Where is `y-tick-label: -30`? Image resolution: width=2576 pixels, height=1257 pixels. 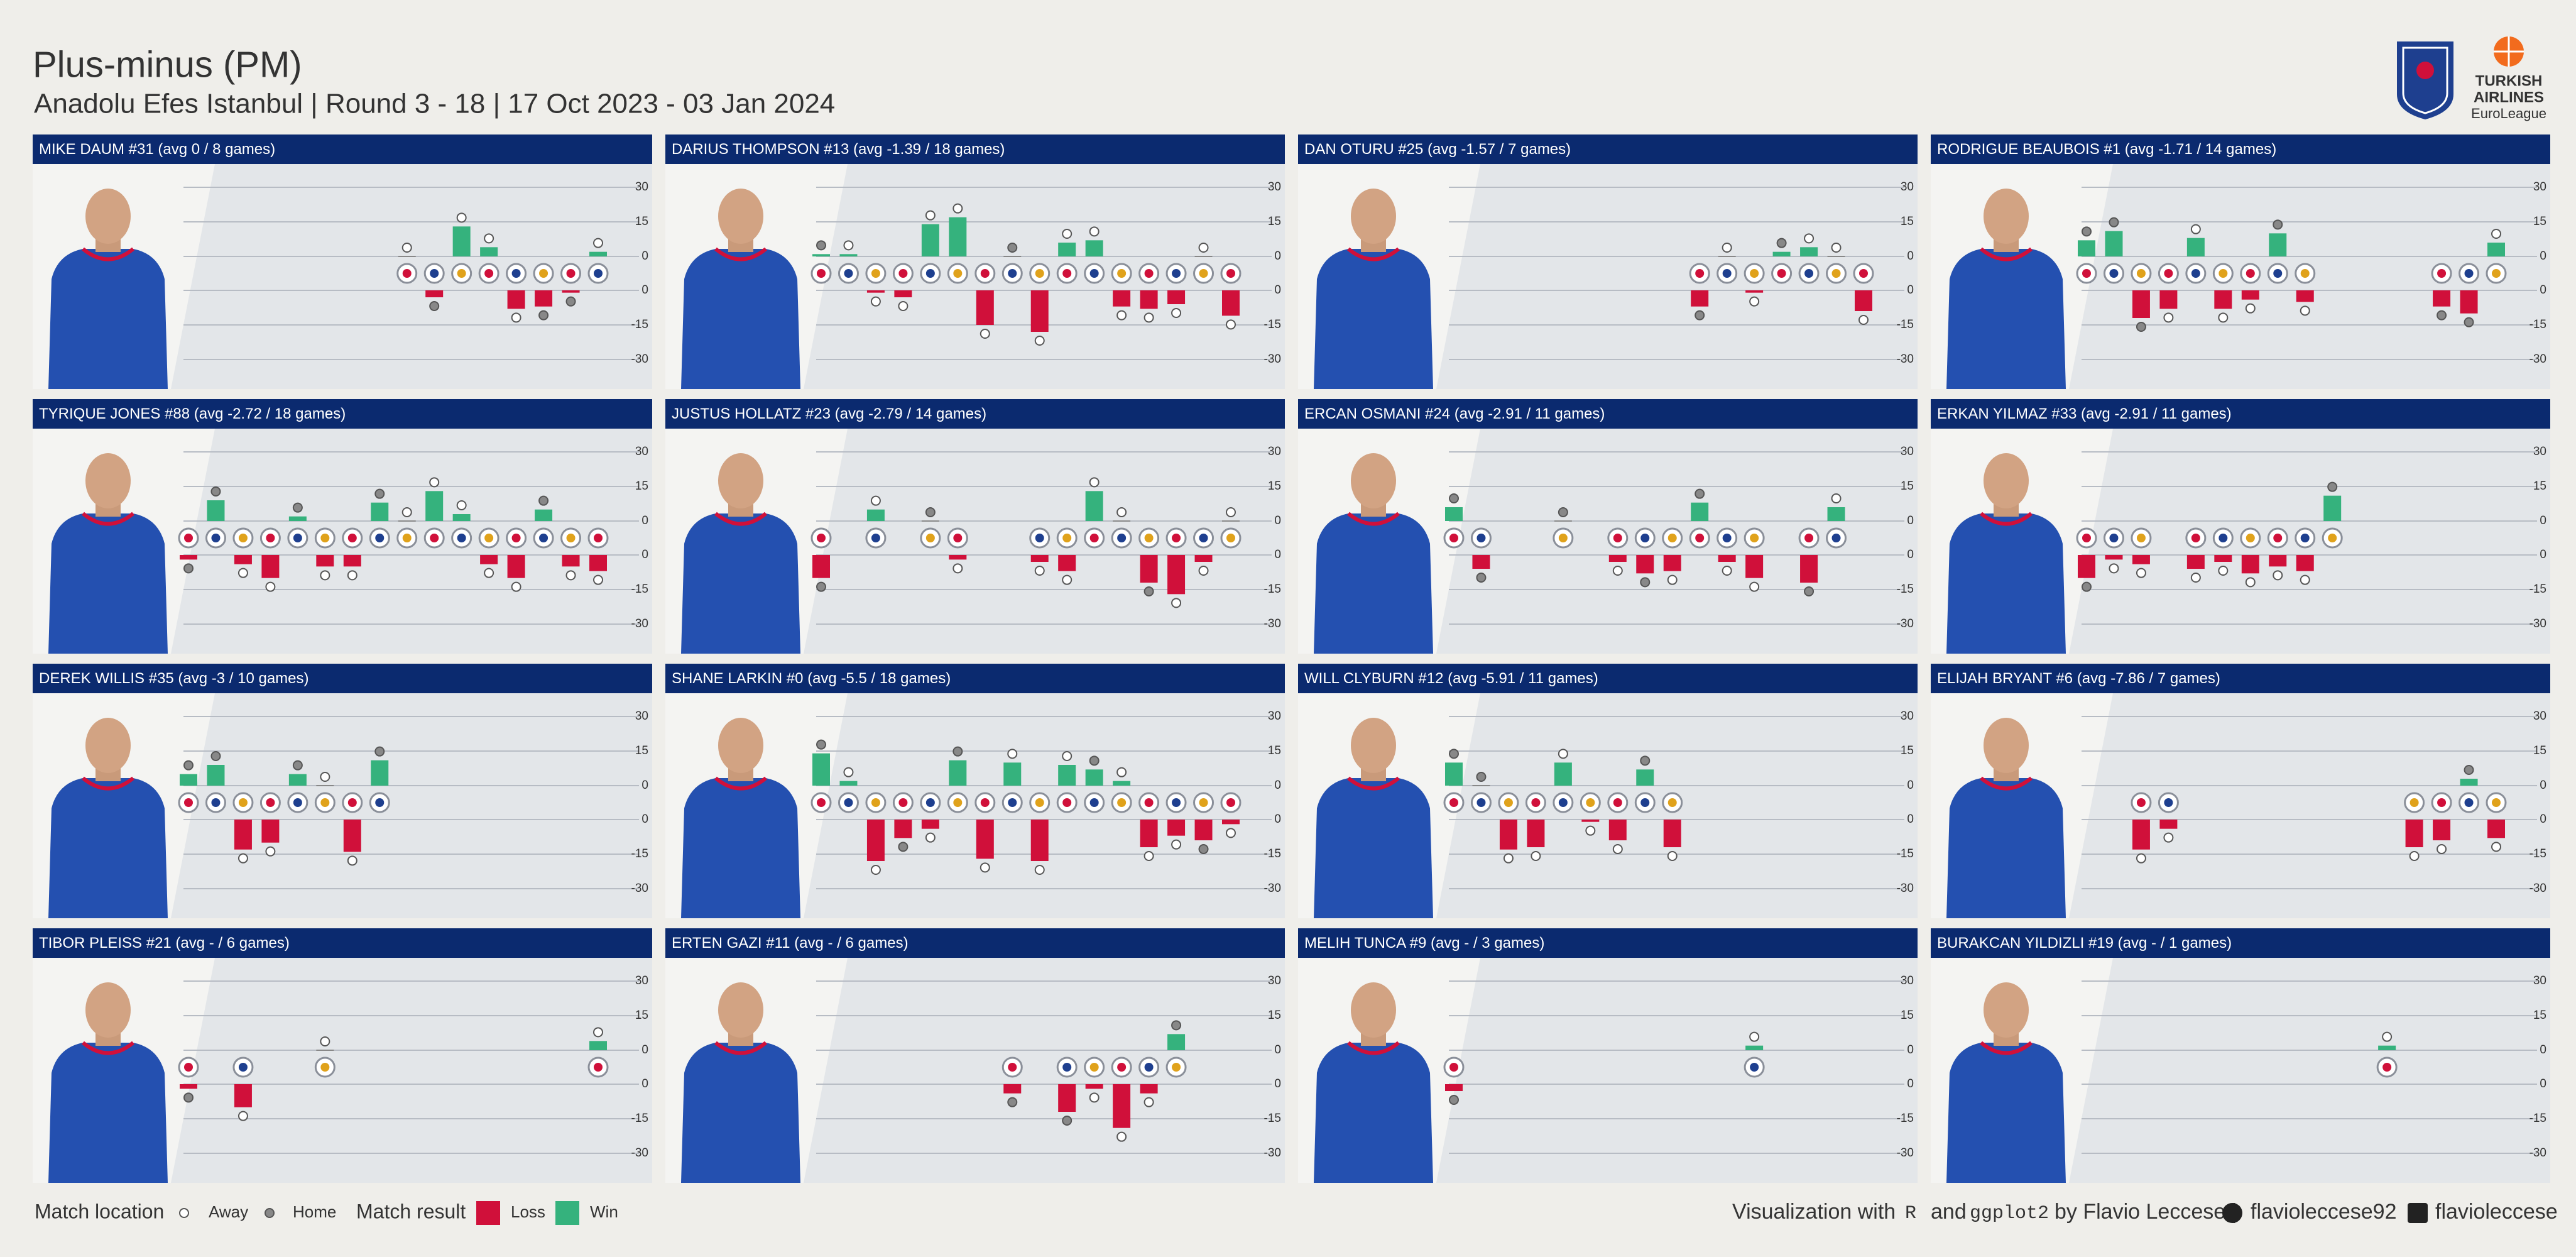
y-tick-label: -30 is located at coordinates (639, 888).